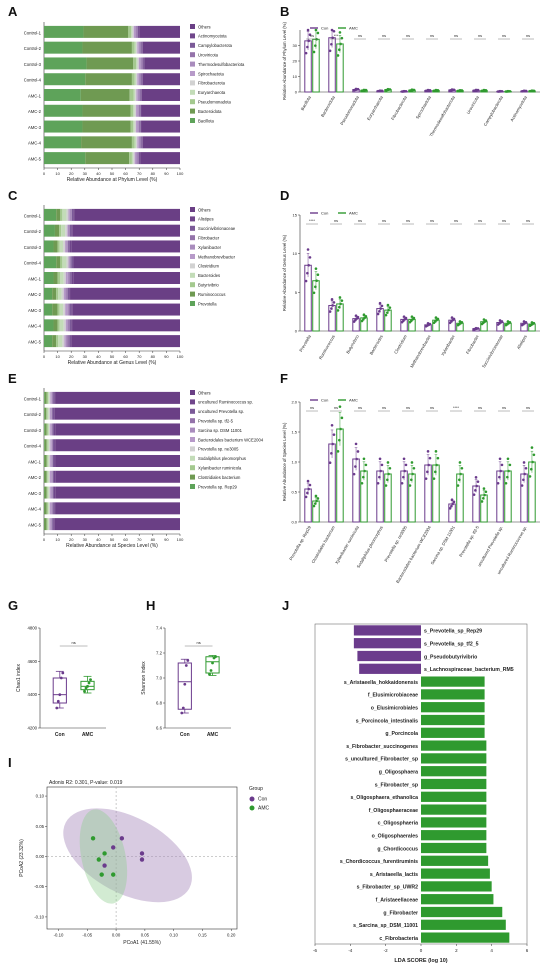  What do you see at coordinates (144, 678) in the screenshot?
I see `y-axis-label: Shannon index` at bounding box center [144, 678].